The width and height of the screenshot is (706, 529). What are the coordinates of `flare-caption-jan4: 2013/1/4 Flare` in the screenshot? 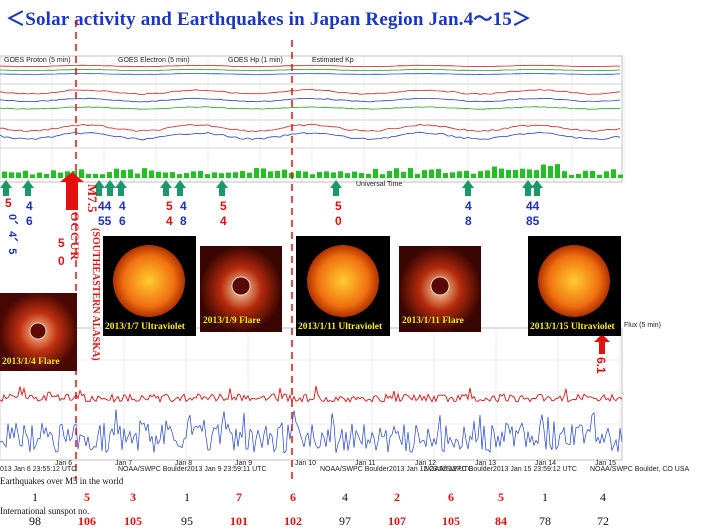 It's located at (31, 362).